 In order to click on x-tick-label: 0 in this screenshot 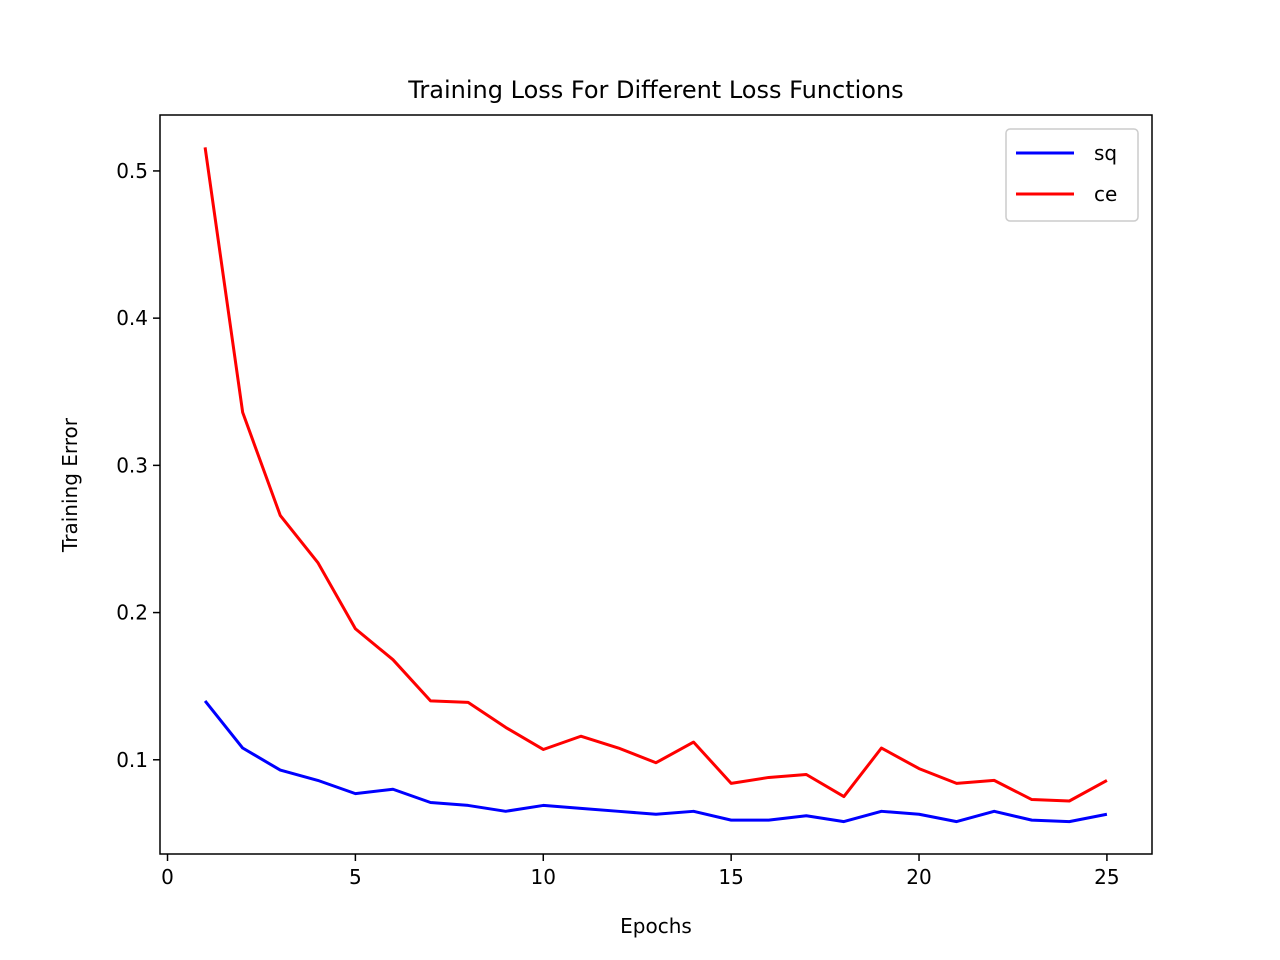, I will do `click(167, 877)`.